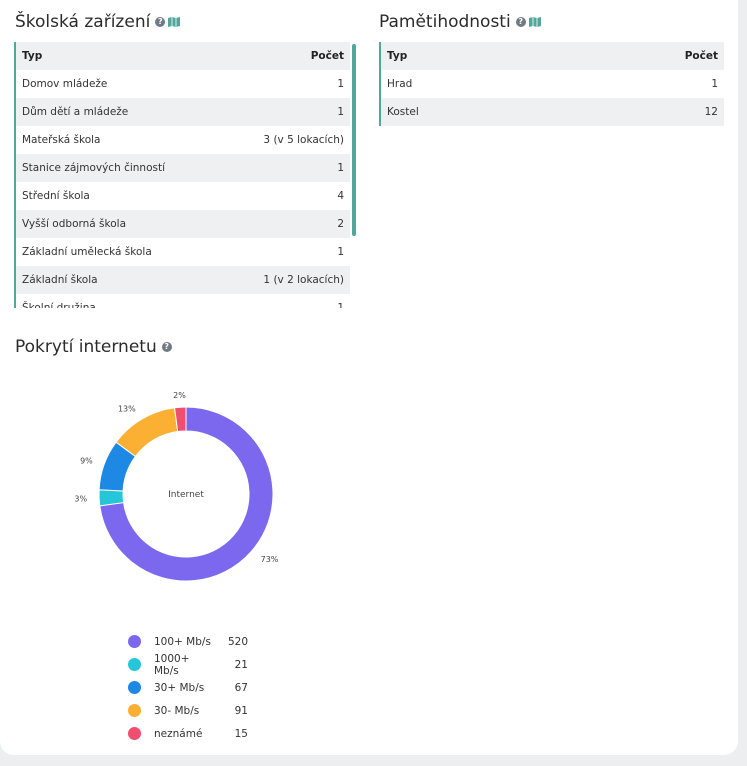 This screenshot has width=747, height=766. What do you see at coordinates (241, 687) in the screenshot?
I see `legend-value: 67` at bounding box center [241, 687].